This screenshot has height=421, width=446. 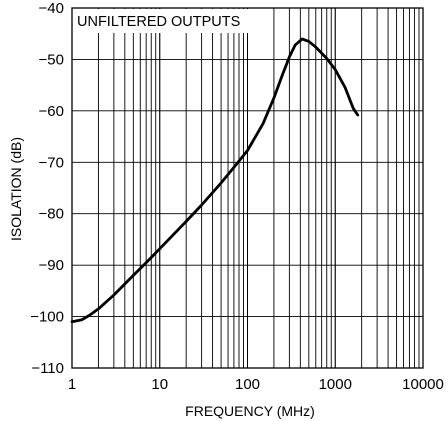 I want to click on x-tick-label: 10, so click(x=159, y=384).